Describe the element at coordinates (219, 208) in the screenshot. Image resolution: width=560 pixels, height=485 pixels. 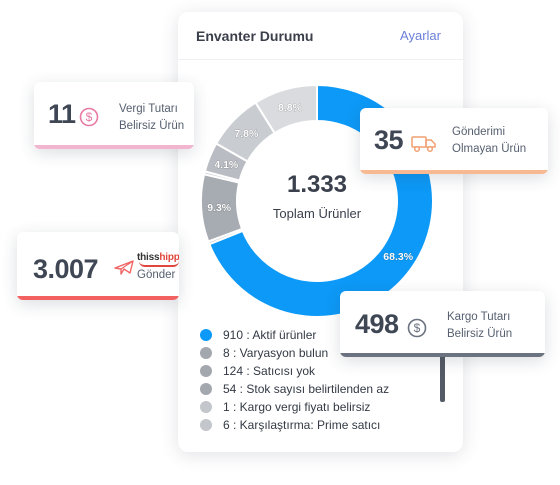
I see `donut-segment-label: 9.3%` at that location.